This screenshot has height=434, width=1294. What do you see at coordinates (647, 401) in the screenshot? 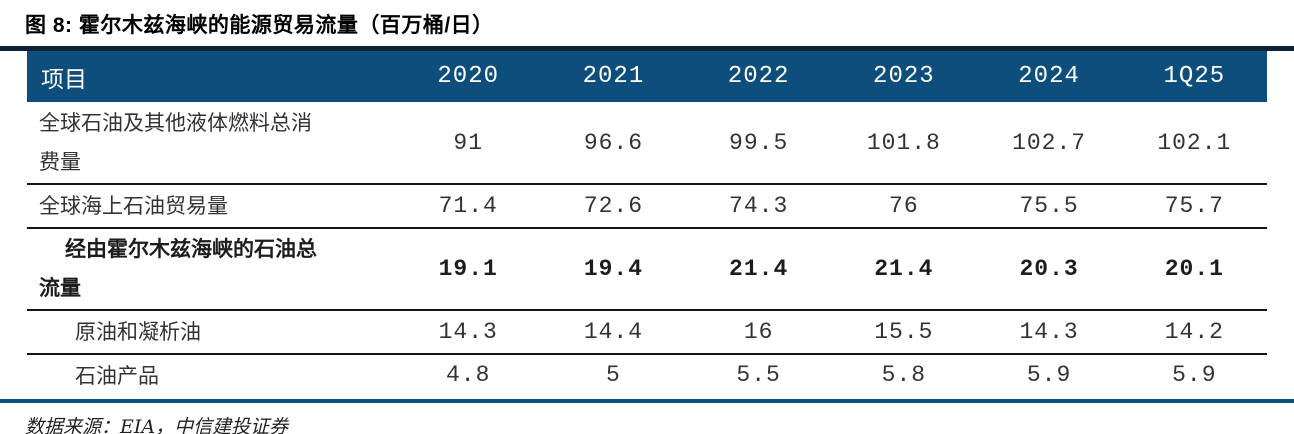
I see `table-bottom-rule` at bounding box center [647, 401].